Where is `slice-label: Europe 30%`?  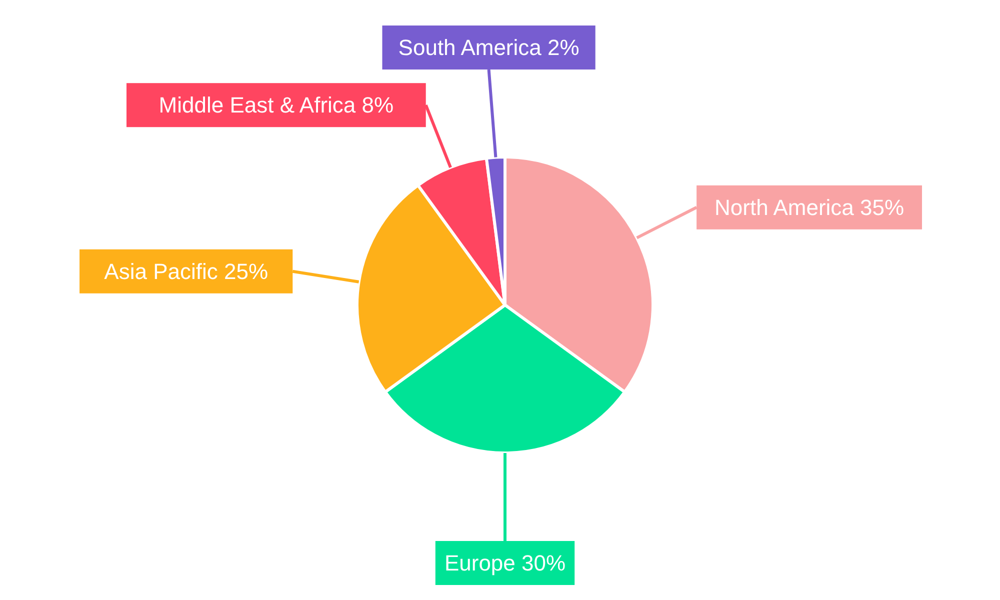 slice-label: Europe 30% is located at coordinates (505, 563).